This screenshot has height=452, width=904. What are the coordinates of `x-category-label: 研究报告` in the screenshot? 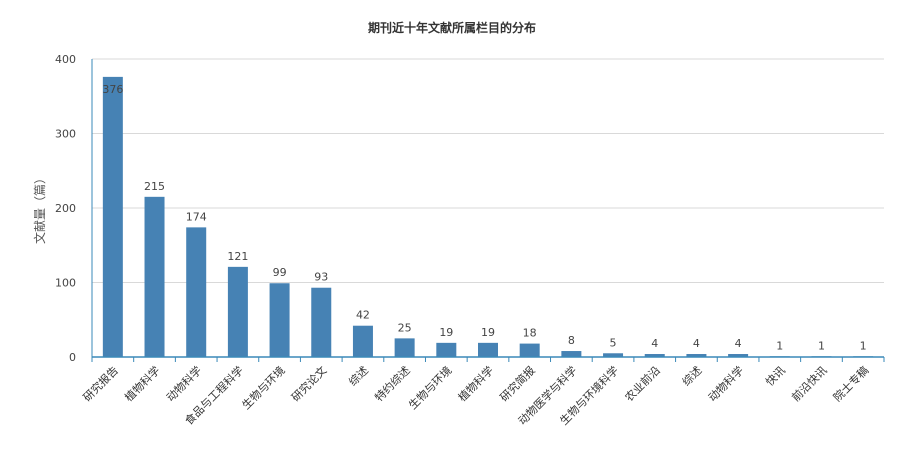 It's located at (100, 383).